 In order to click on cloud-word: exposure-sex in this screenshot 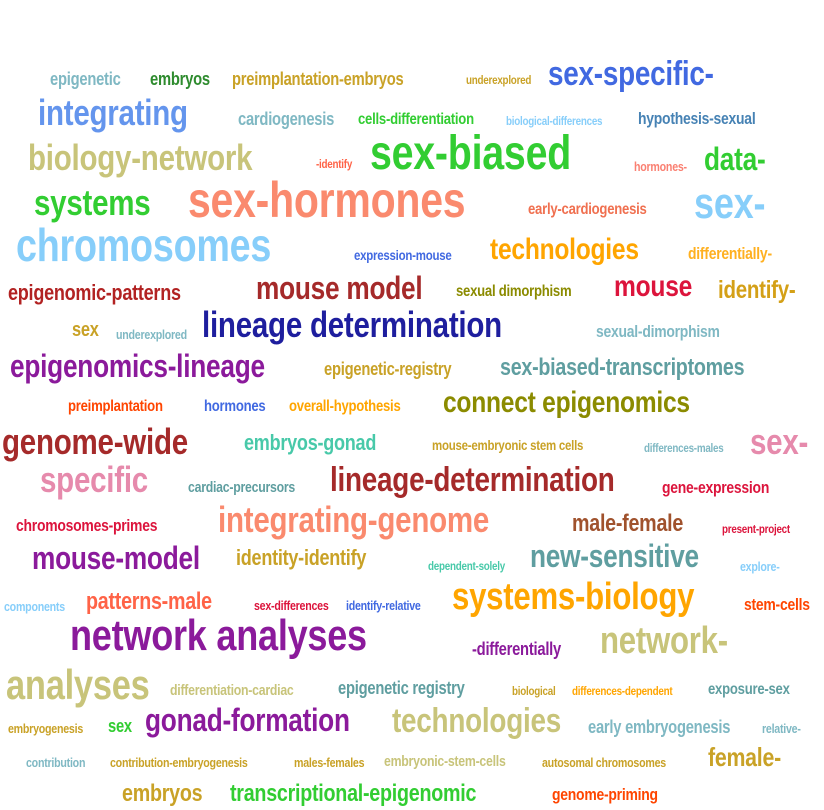, I will do `click(749, 689)`.